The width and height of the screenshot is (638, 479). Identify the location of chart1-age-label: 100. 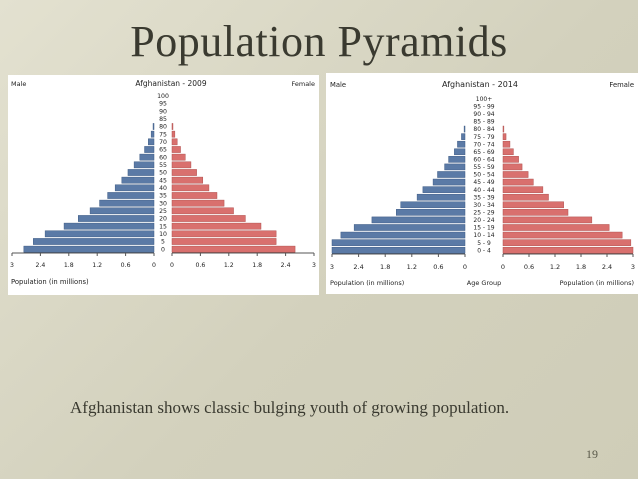
(163, 96).